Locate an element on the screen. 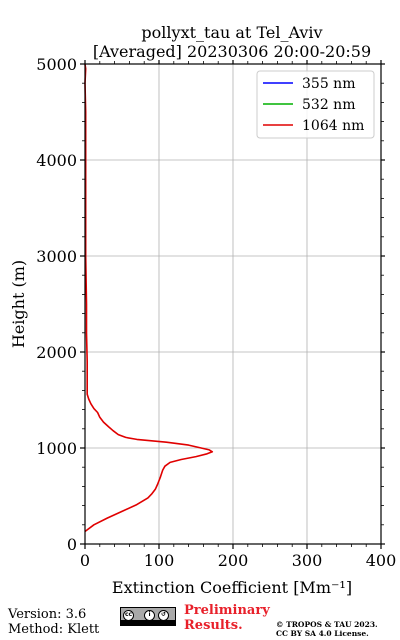 The image size is (400, 640). y-tick-label: 5000 is located at coordinates (56, 64).